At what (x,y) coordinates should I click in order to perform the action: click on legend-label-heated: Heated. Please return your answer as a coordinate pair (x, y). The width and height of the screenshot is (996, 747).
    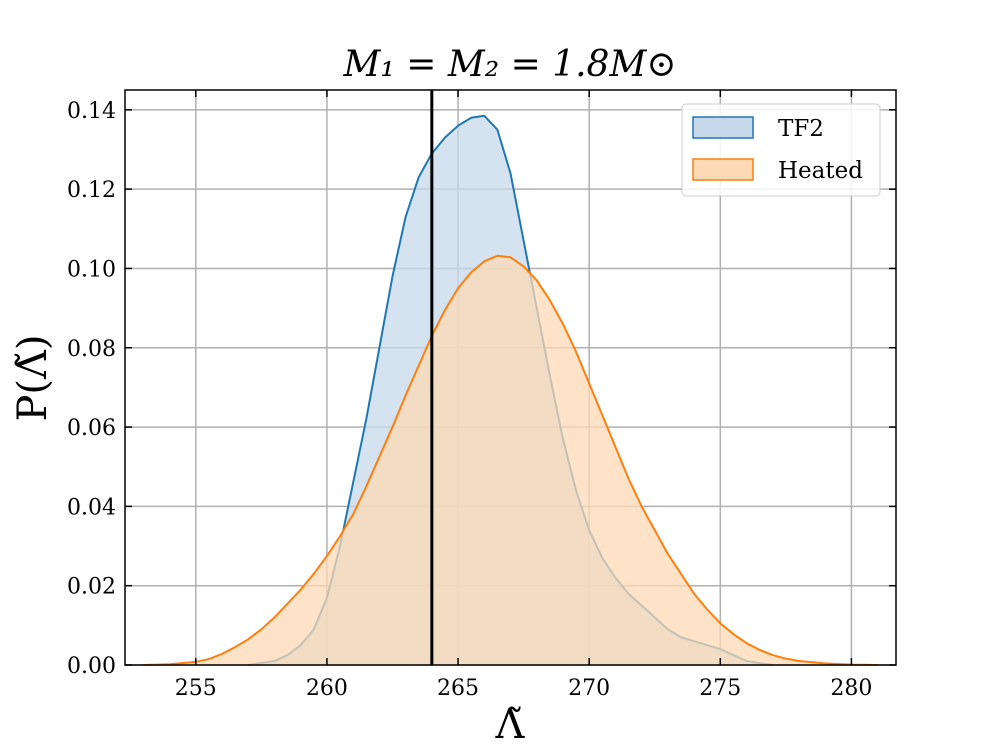
    Looking at the image, I should click on (820, 171).